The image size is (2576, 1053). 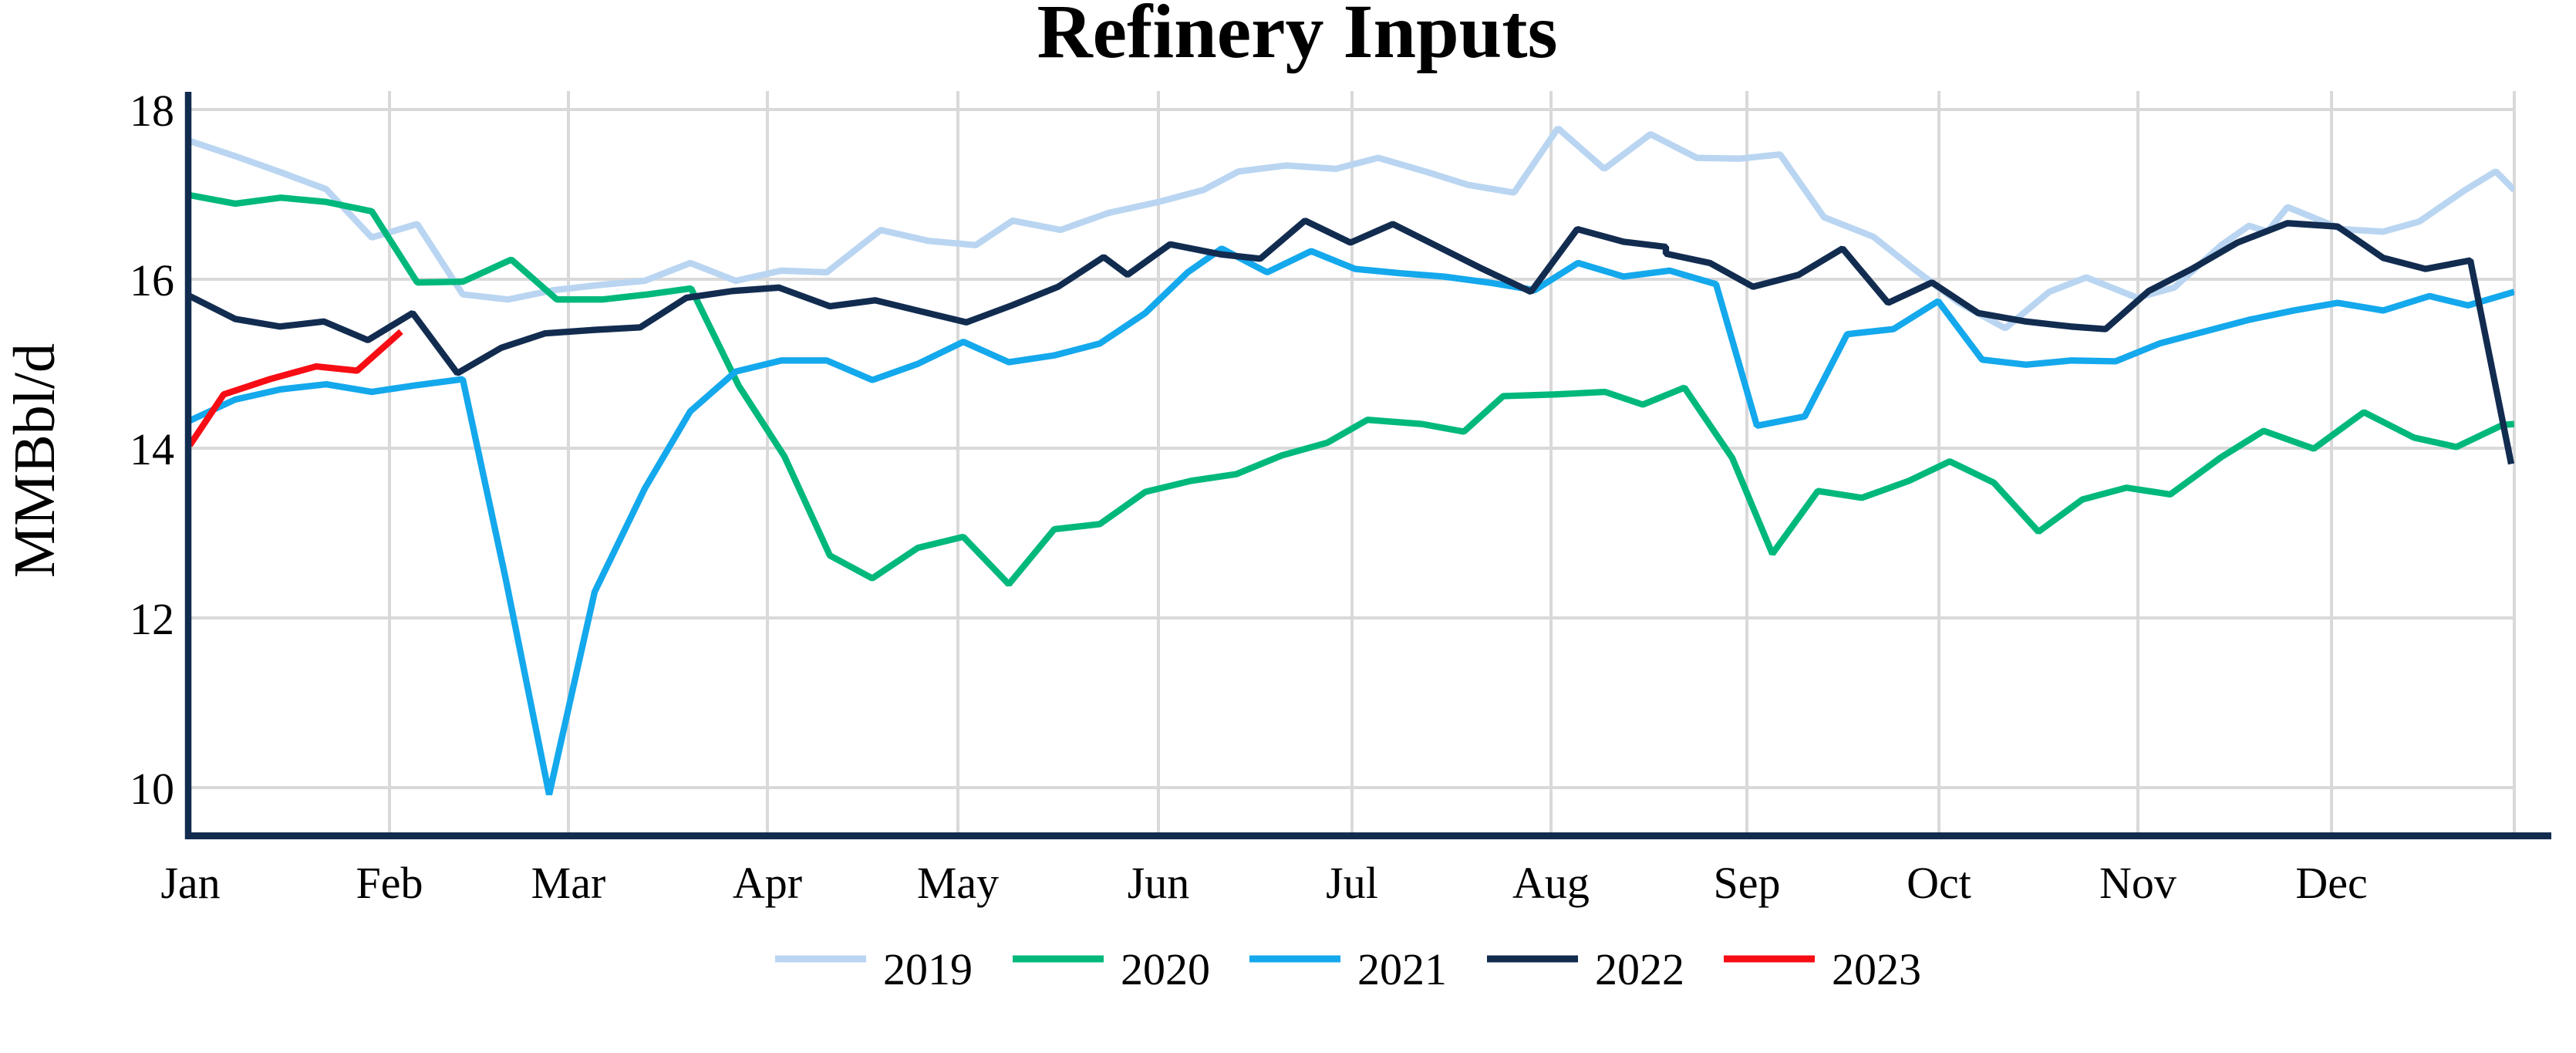 What do you see at coordinates (190, 883) in the screenshot?
I see `svg-text: Jan` at bounding box center [190, 883].